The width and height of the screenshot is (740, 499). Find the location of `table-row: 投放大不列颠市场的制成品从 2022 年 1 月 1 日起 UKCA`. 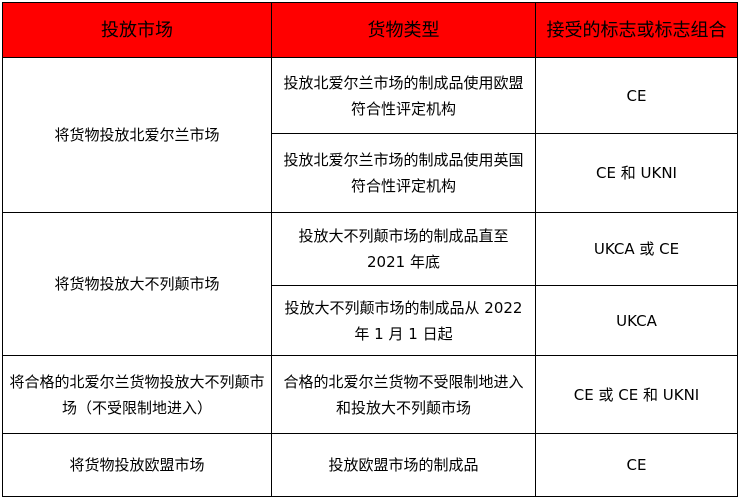

table-row: 投放大不列颠市场的制成品从 2022 年 1 月 1 日起 UKCA is located at coordinates (370, 320).